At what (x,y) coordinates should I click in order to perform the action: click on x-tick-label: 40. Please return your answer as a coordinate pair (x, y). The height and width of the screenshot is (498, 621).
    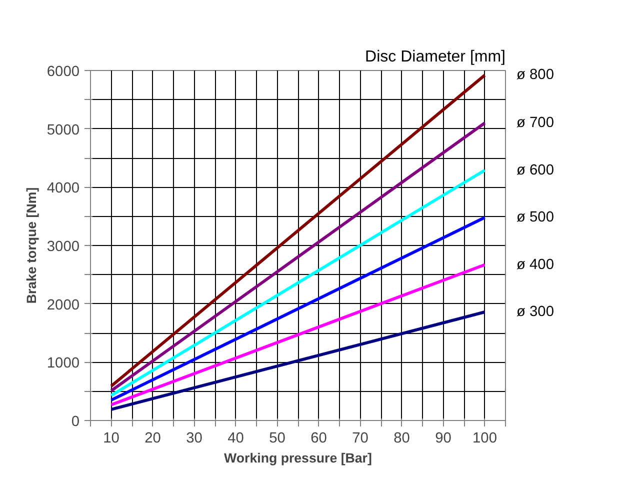
    Looking at the image, I should click on (236, 438).